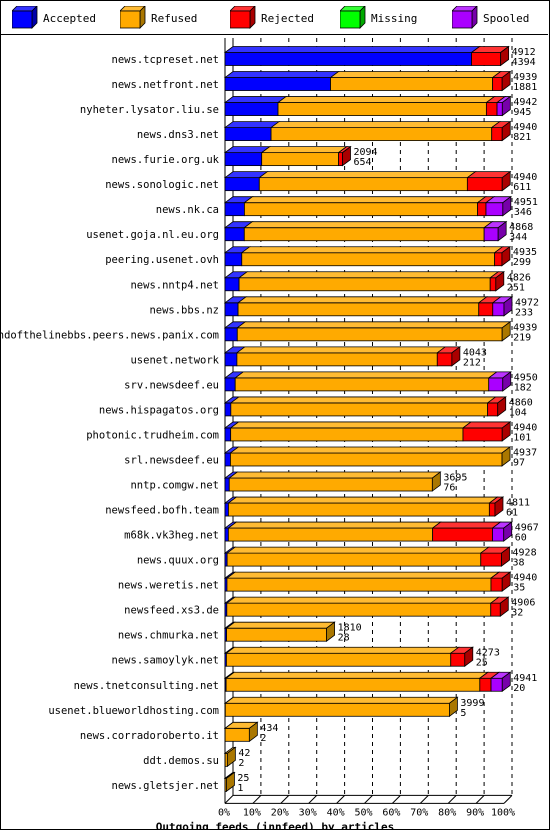 The width and height of the screenshot is (550, 830). Describe the element at coordinates (516, 287) in the screenshot. I see `accepted-value-label: 251` at that location.